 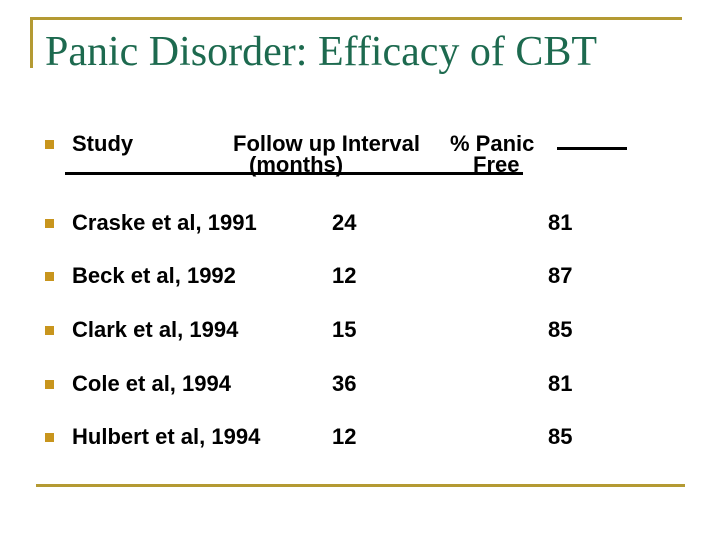 I want to click on study-cell: Clark et al, 1994, so click(x=155, y=329).